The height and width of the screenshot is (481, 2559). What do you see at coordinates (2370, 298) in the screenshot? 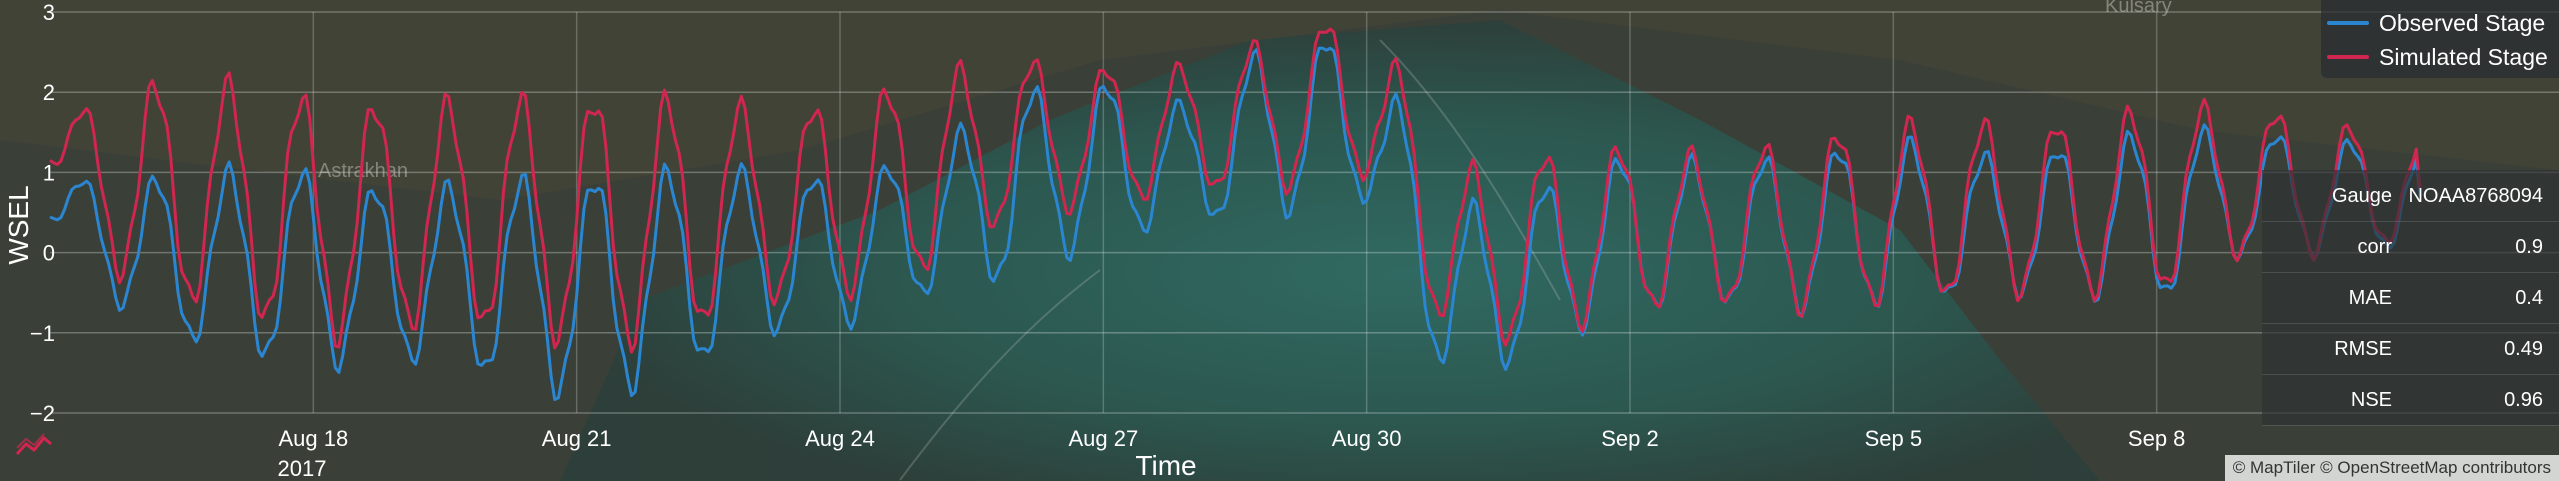
I see `stats-key-mae: MAE` at bounding box center [2370, 298].